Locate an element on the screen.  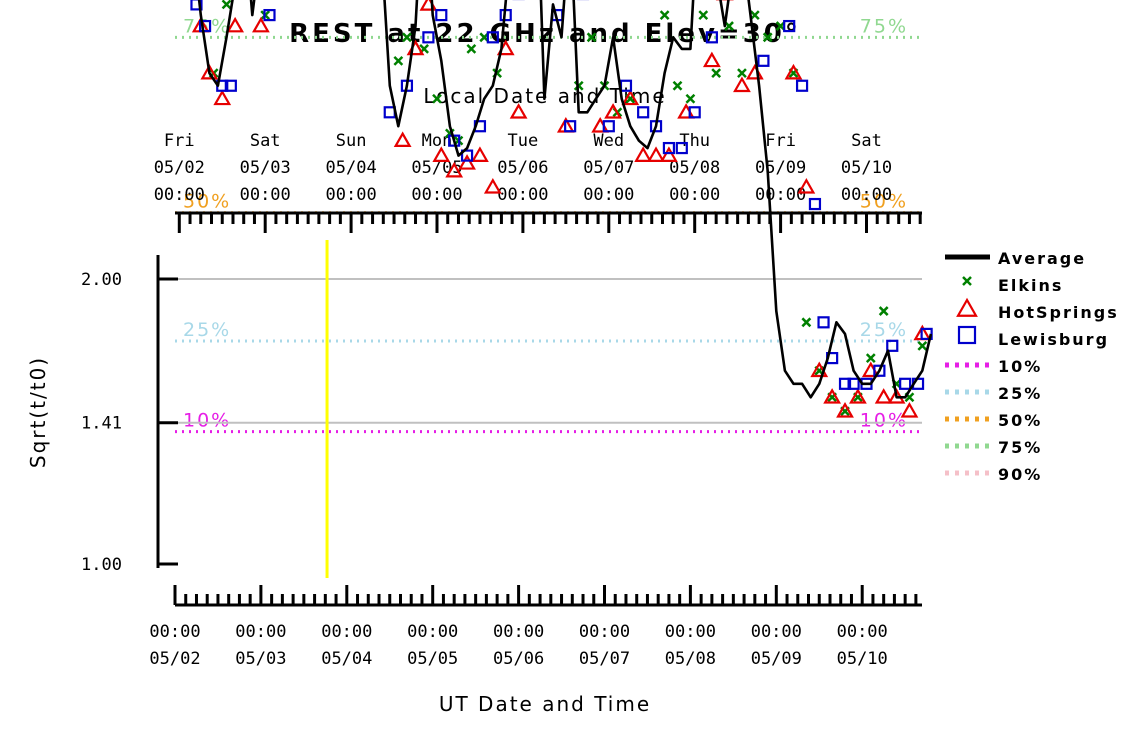
legend-item-average: Average is located at coordinates (1015, 258).